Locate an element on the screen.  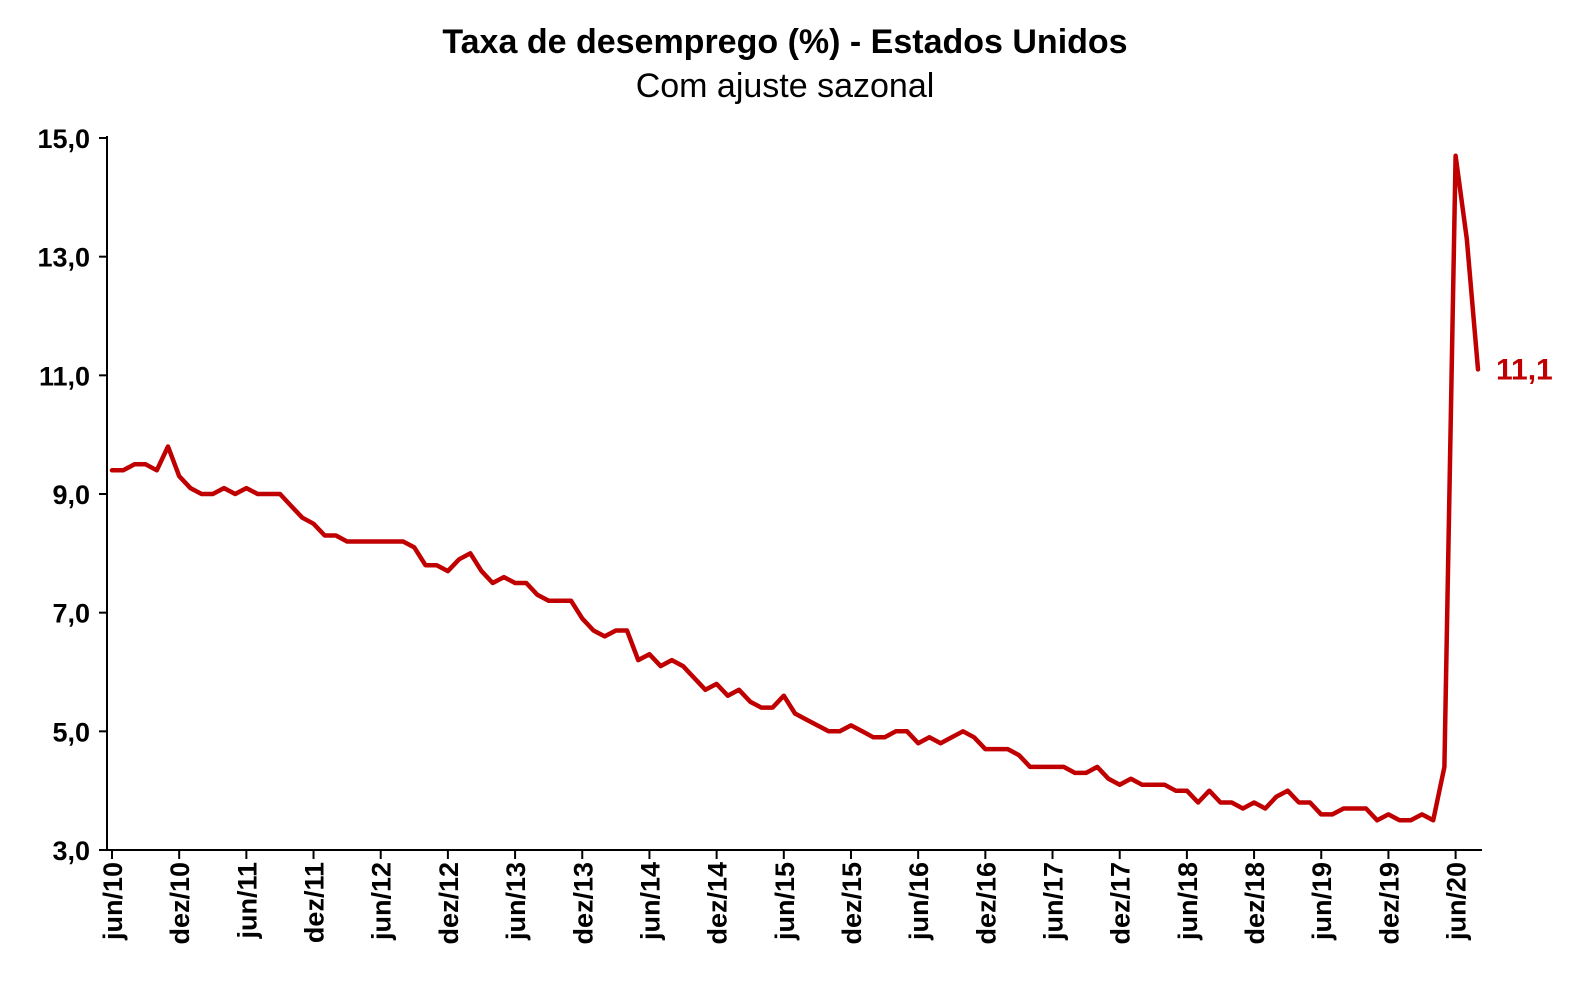
x-tick-label: dez/15 is located at coordinates (852, 903).